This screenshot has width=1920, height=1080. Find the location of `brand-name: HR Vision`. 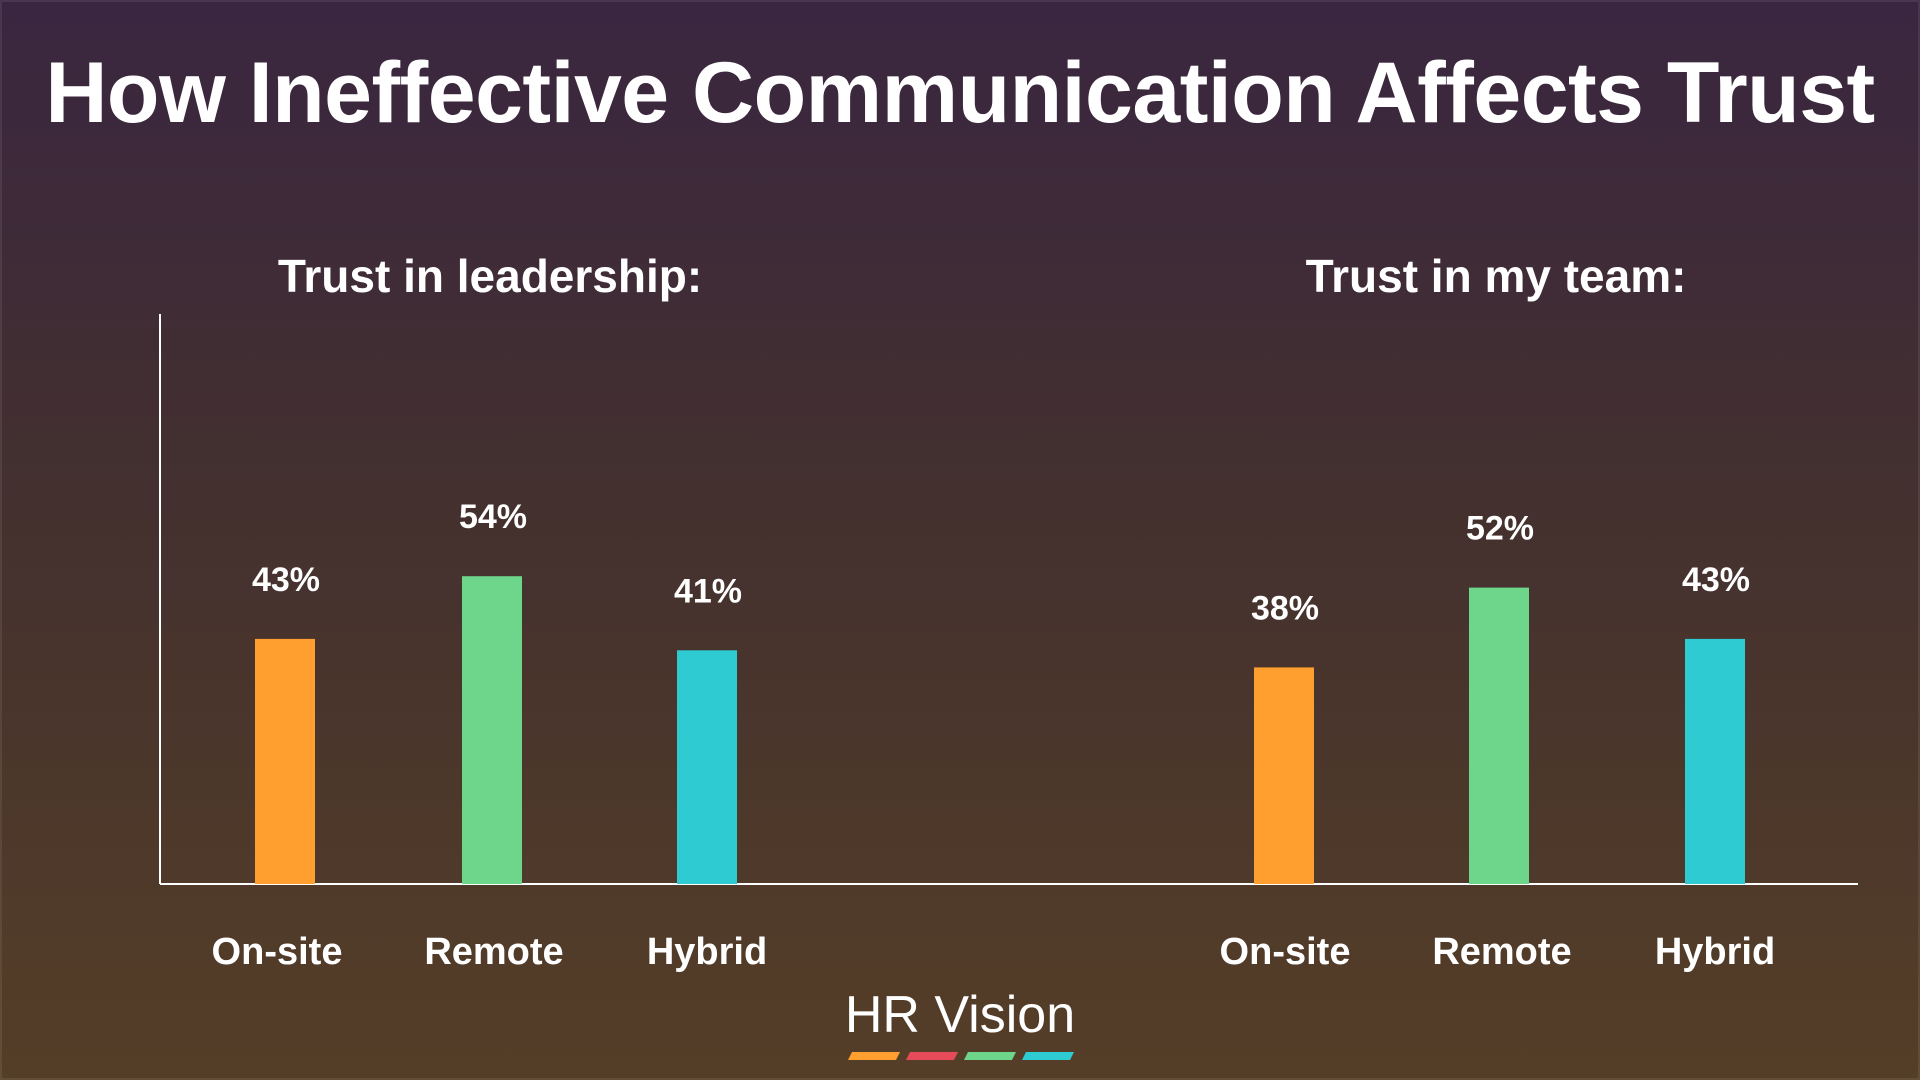

brand-name: HR Vision is located at coordinates (960, 1015).